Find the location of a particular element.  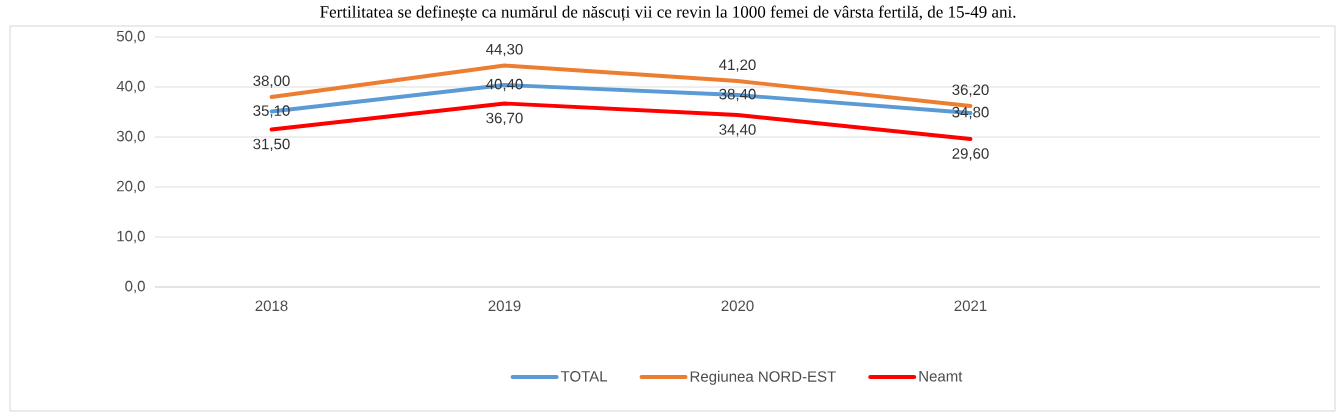

data-label: 36,70 is located at coordinates (504, 119).